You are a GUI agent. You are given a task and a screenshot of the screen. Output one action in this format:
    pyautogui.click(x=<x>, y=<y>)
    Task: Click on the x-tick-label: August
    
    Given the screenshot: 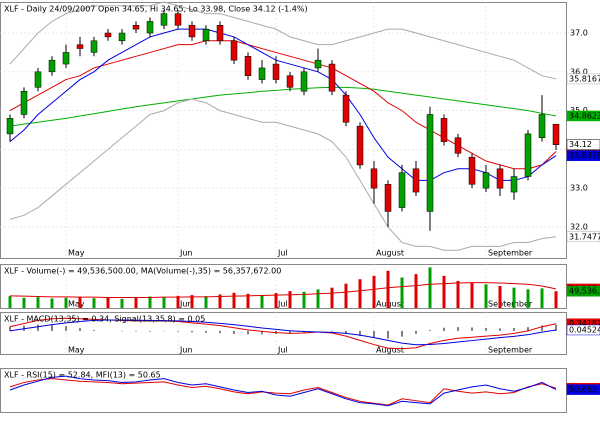 What is the action you would take?
    pyautogui.click(x=390, y=253)
    